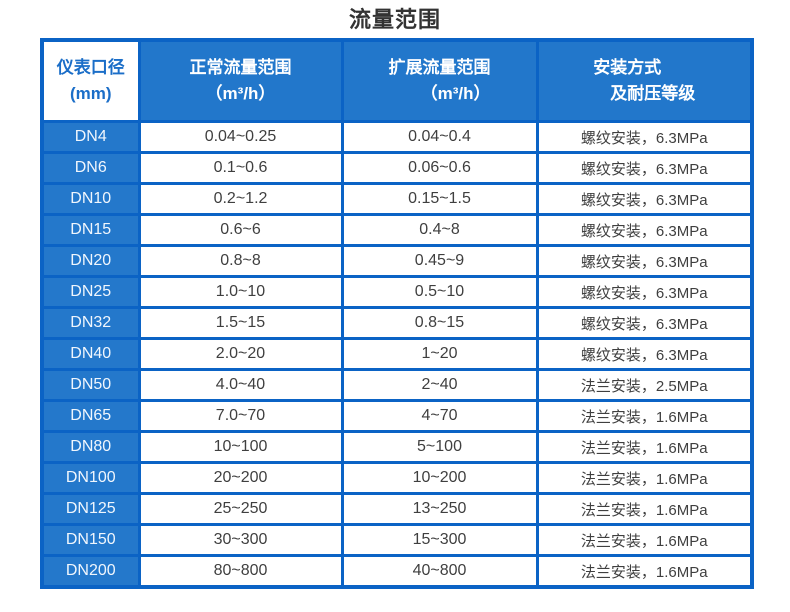 The width and height of the screenshot is (790, 612). What do you see at coordinates (240, 261) in the screenshot?
I see `cell-normal-flow: 0.8~8` at bounding box center [240, 261].